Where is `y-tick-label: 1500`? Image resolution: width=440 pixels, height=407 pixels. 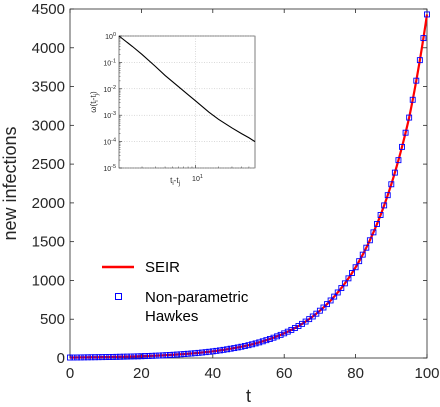
y-tick-label: 1500 is located at coordinates (48, 242).